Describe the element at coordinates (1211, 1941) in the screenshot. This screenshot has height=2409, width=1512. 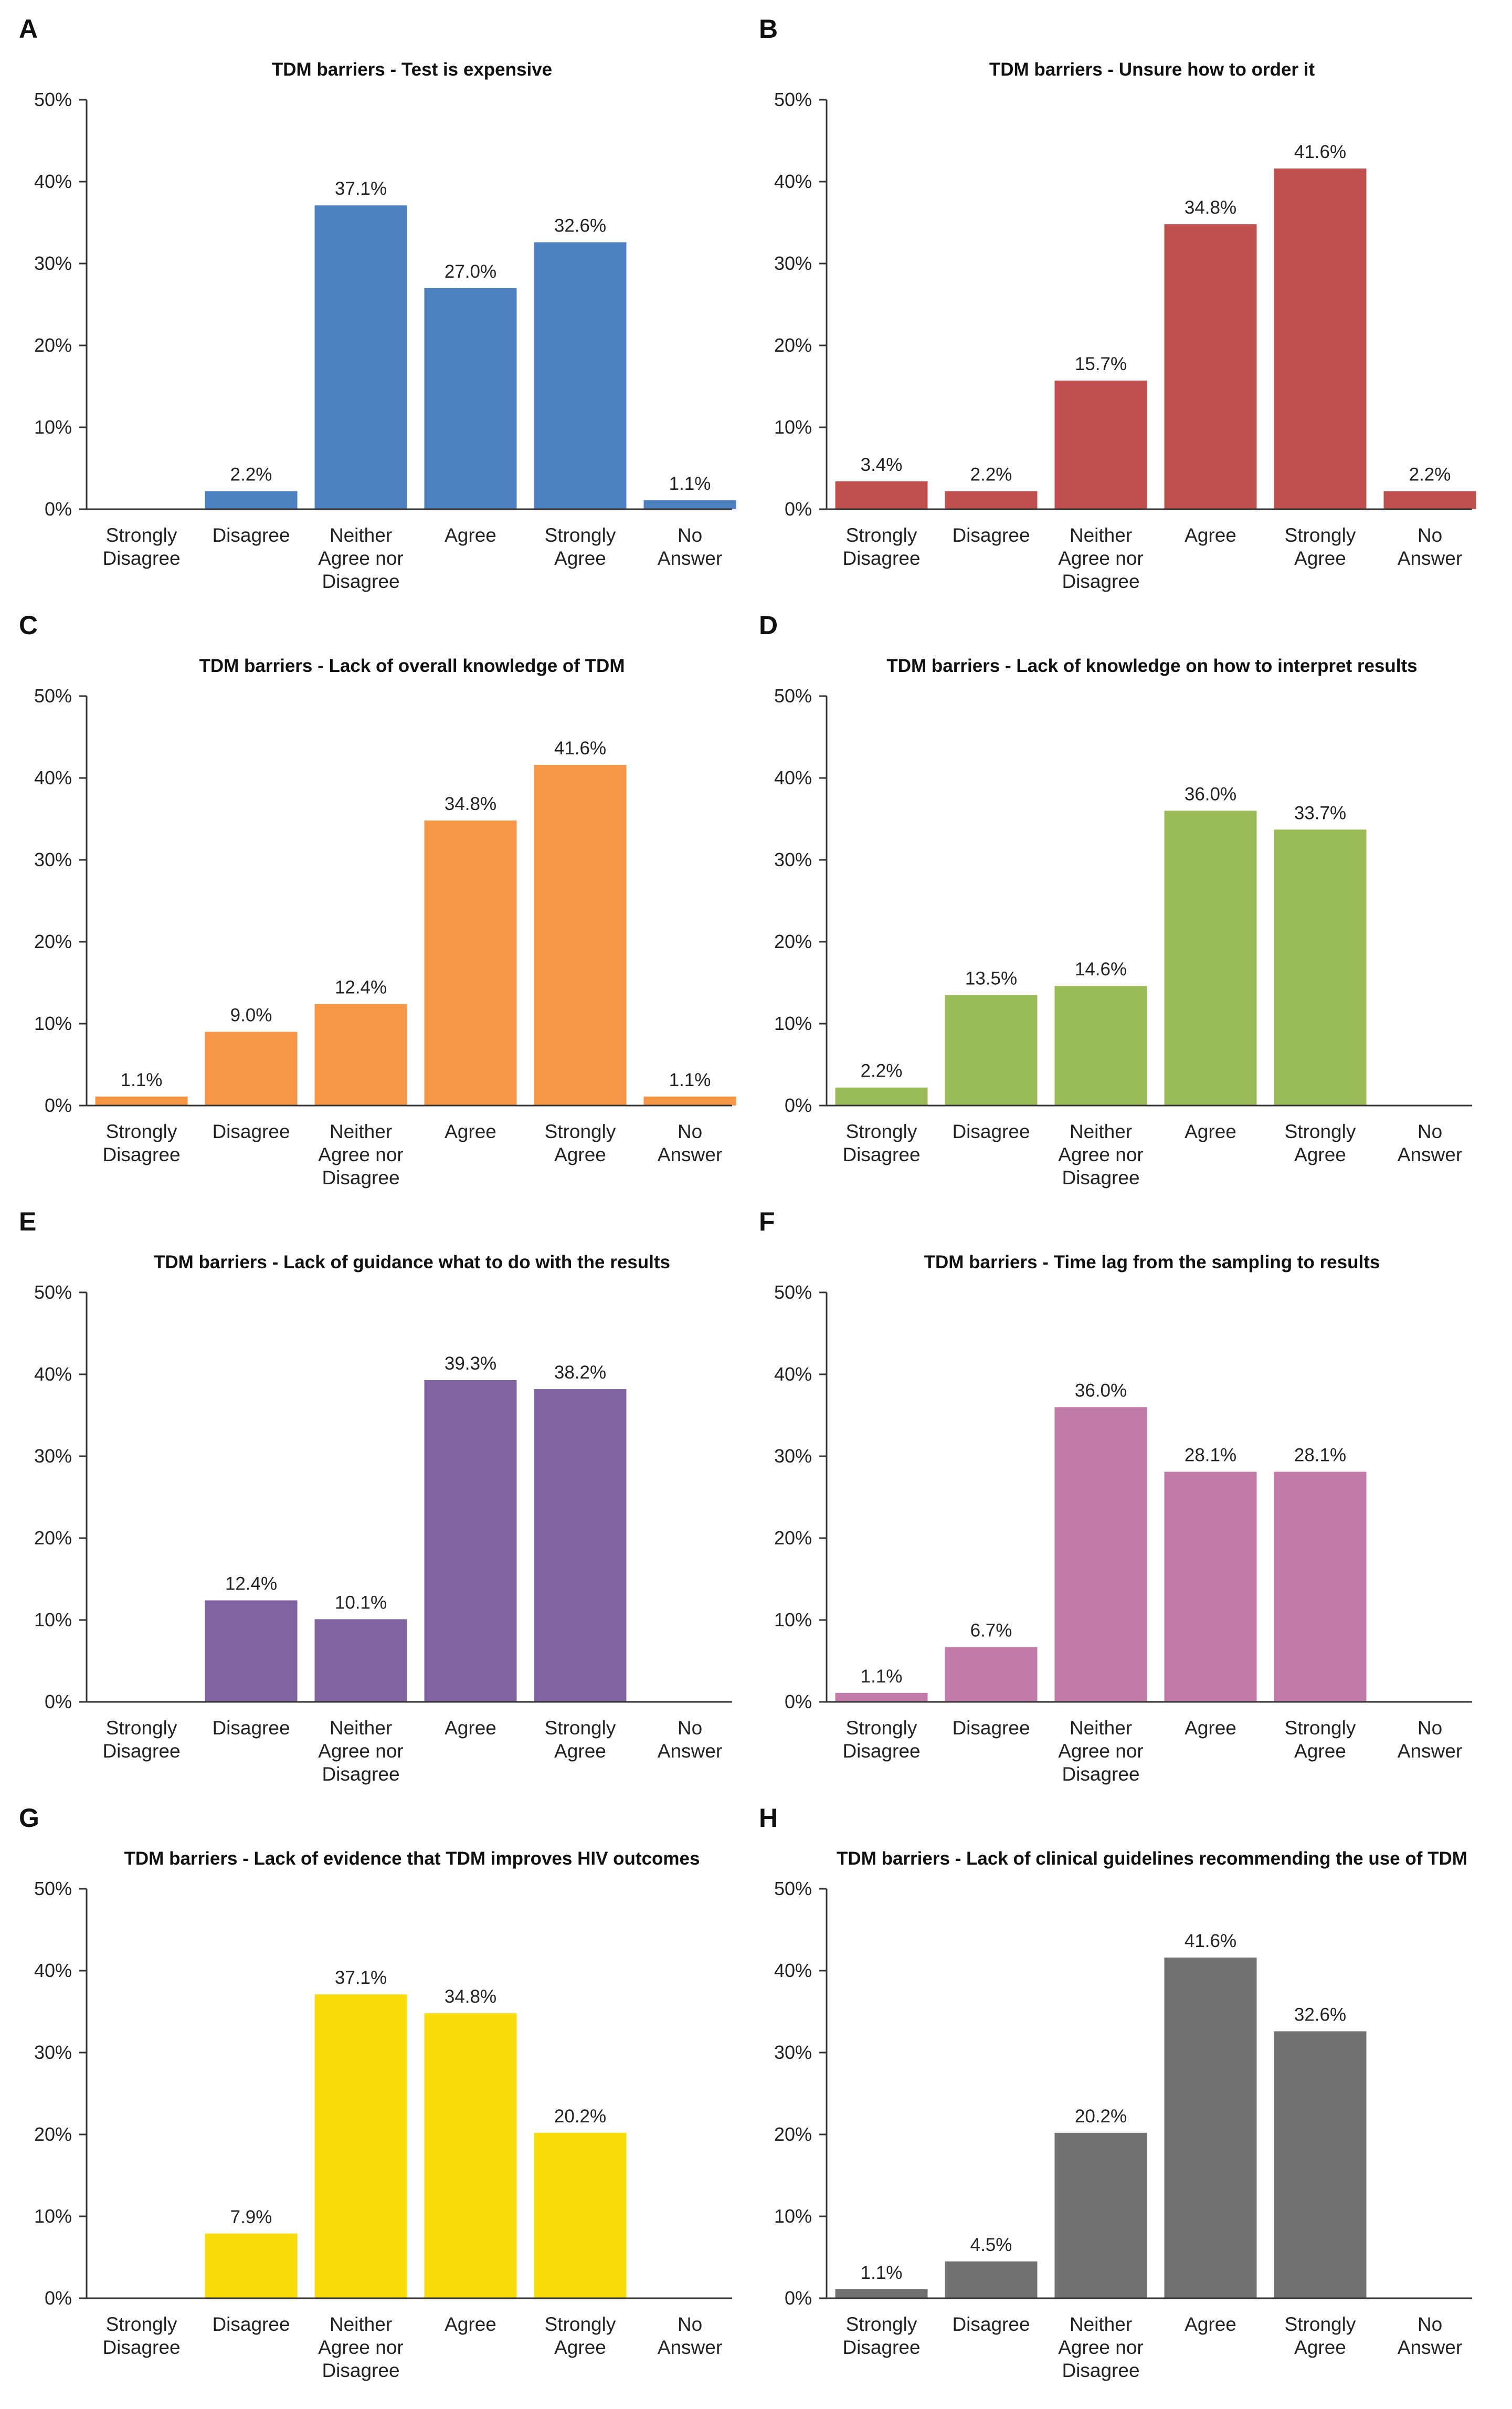
I see `data-label: 41.6%` at that location.